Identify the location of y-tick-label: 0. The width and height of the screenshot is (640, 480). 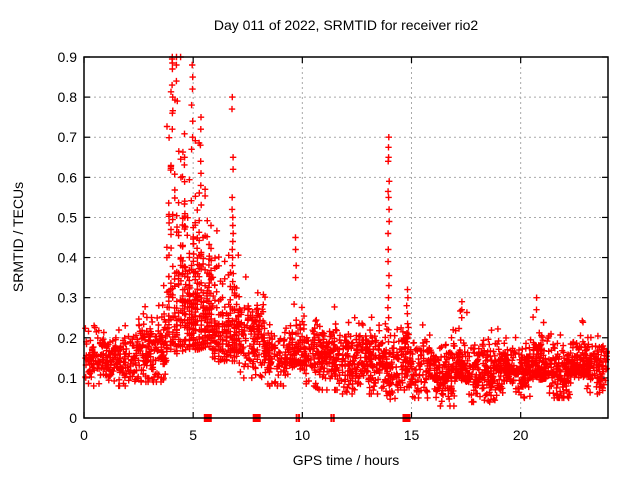
(73, 418).